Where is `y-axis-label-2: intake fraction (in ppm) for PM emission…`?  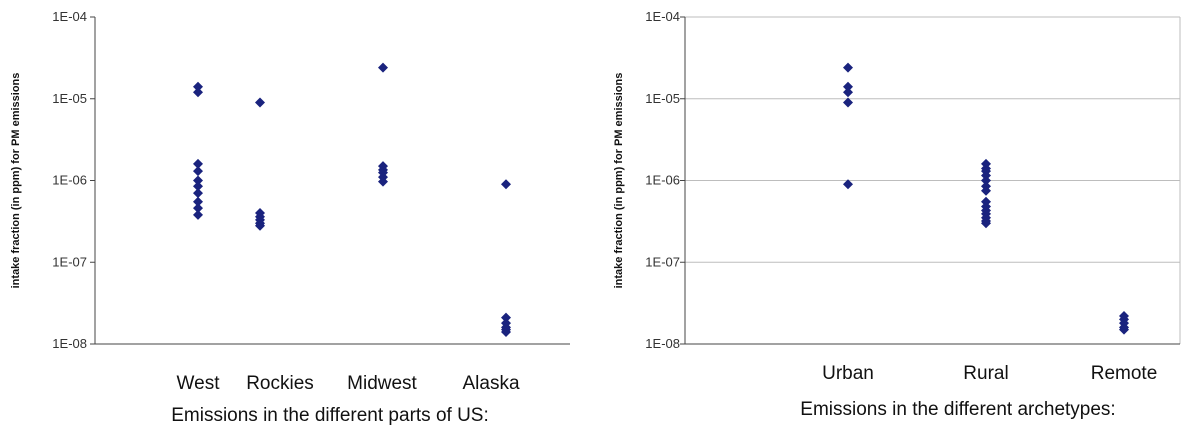
y-axis-label-2: intake fraction (in ppm) for PM emission… is located at coordinates (619, 181).